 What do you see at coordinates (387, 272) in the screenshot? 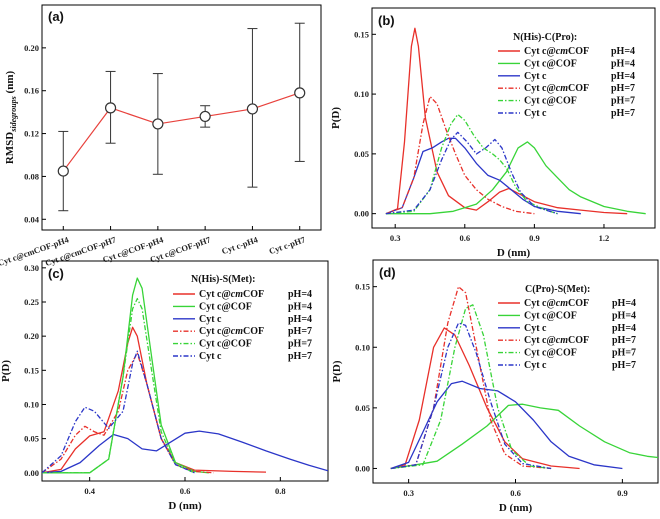
I see `panel-label: (d)` at bounding box center [387, 272].